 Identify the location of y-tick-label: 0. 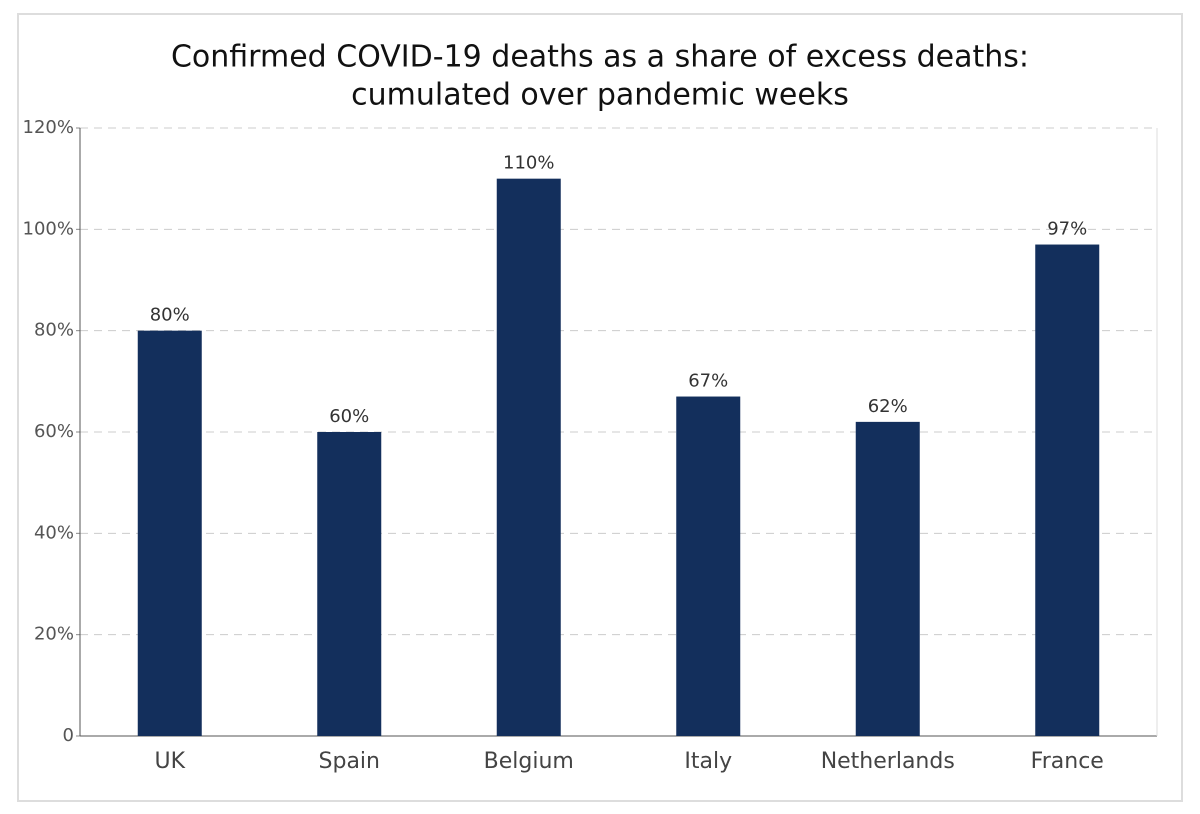
(68, 735).